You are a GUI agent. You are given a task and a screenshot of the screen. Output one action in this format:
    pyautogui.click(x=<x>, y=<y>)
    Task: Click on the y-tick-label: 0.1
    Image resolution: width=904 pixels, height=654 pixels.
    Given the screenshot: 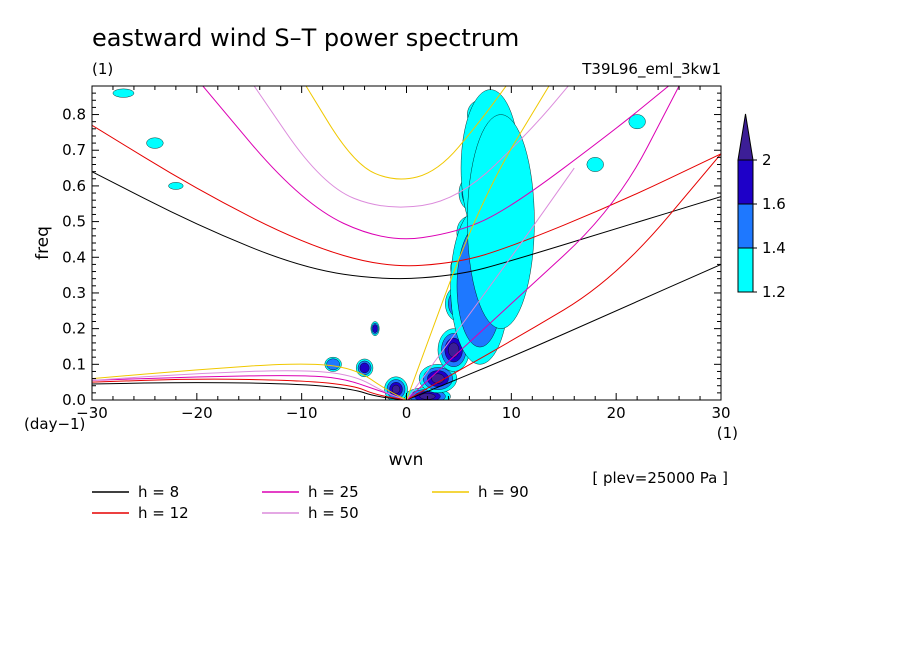 What is the action you would take?
    pyautogui.click(x=74, y=364)
    